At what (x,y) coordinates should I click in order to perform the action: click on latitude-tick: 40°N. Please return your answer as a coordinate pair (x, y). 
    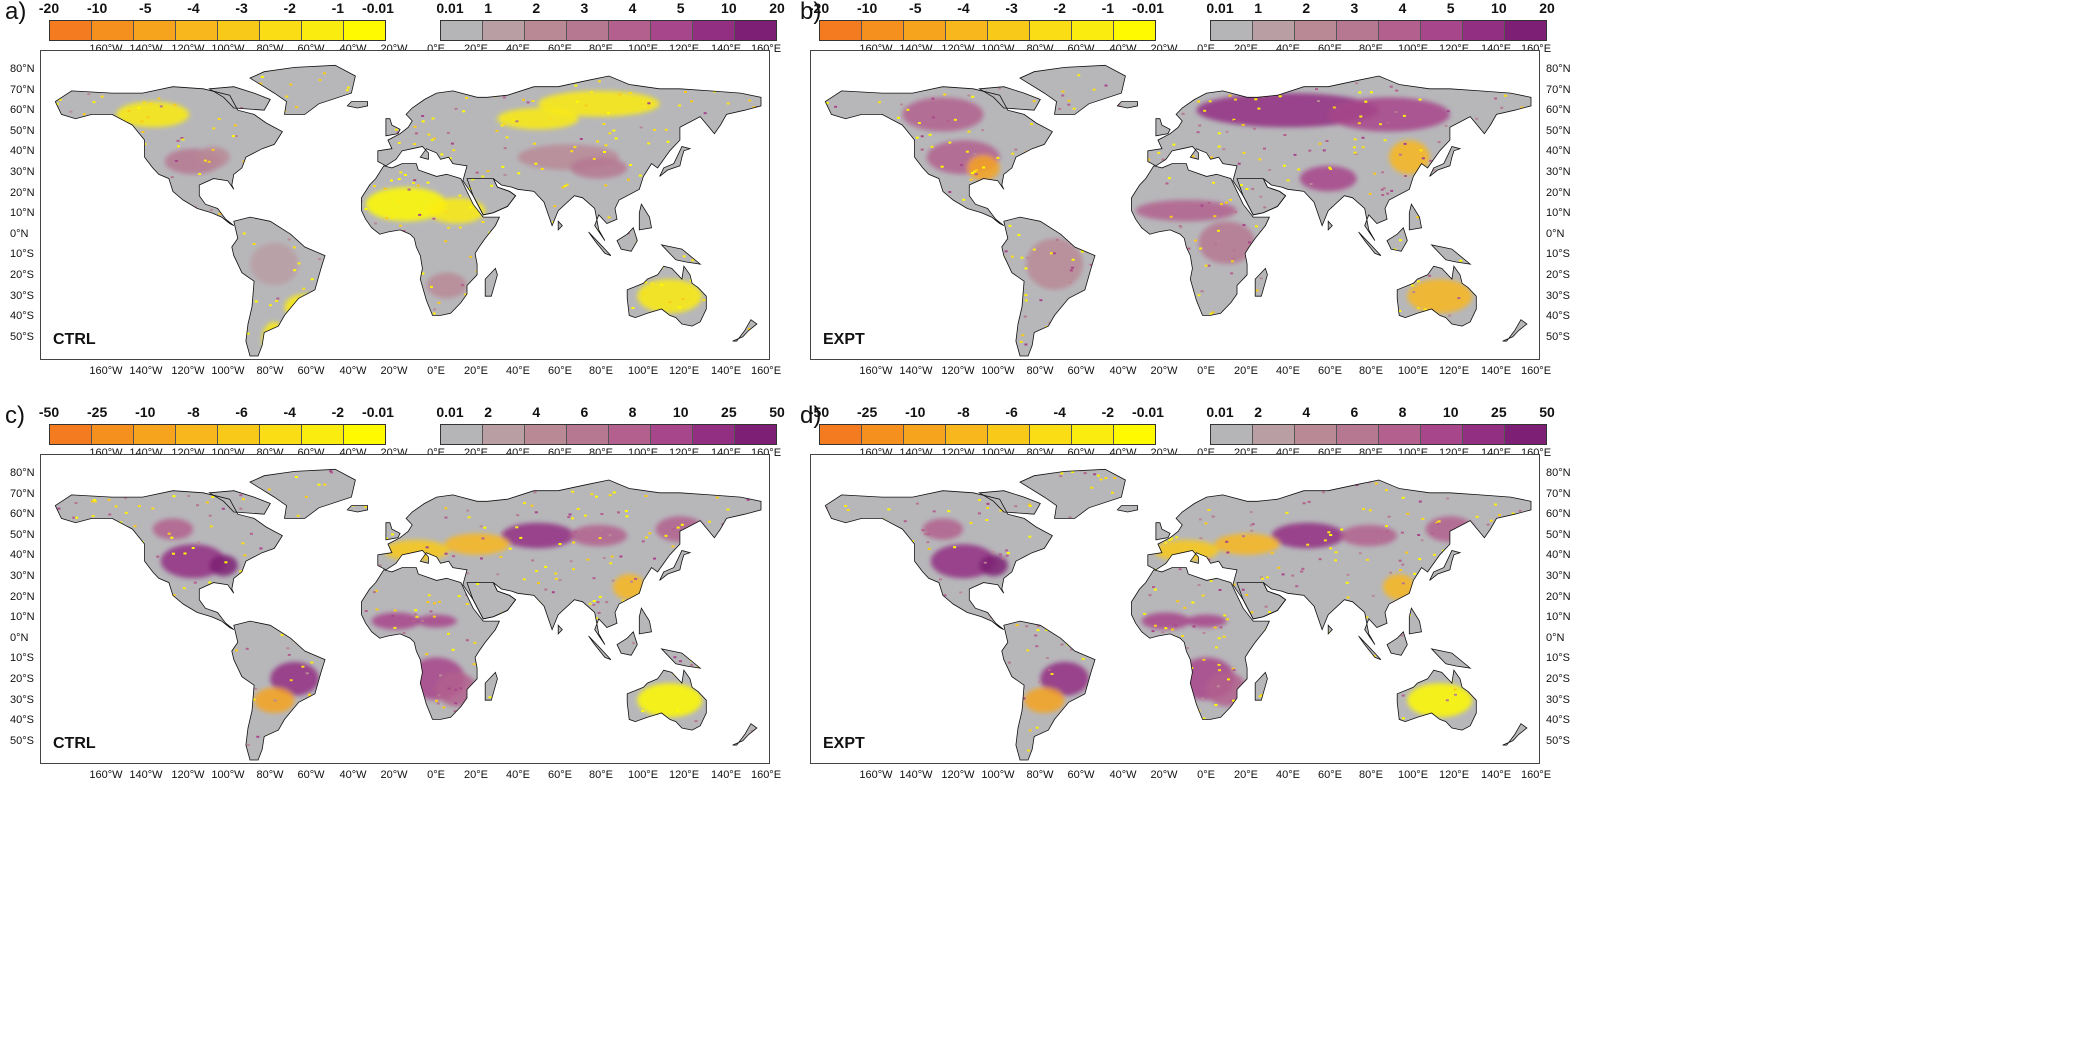
    Looking at the image, I should click on (1558, 555).